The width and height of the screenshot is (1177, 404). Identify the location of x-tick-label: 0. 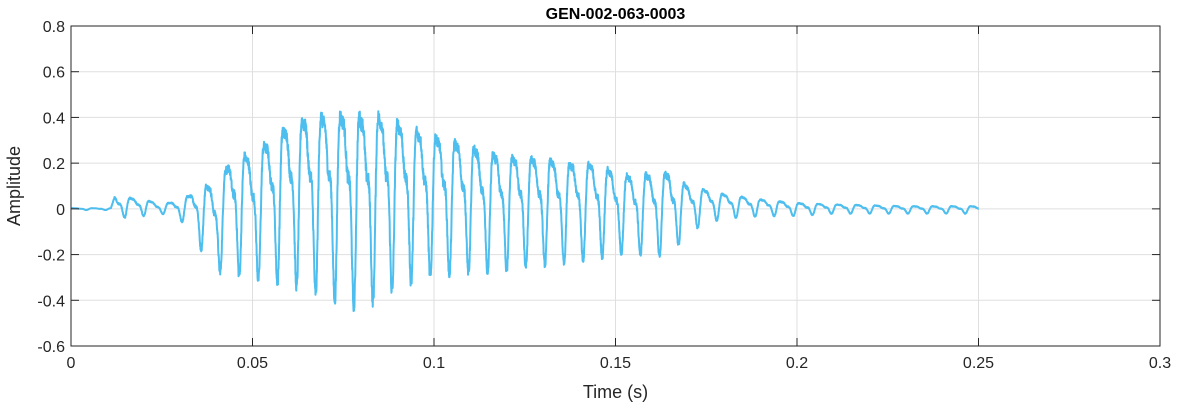
(71, 363).